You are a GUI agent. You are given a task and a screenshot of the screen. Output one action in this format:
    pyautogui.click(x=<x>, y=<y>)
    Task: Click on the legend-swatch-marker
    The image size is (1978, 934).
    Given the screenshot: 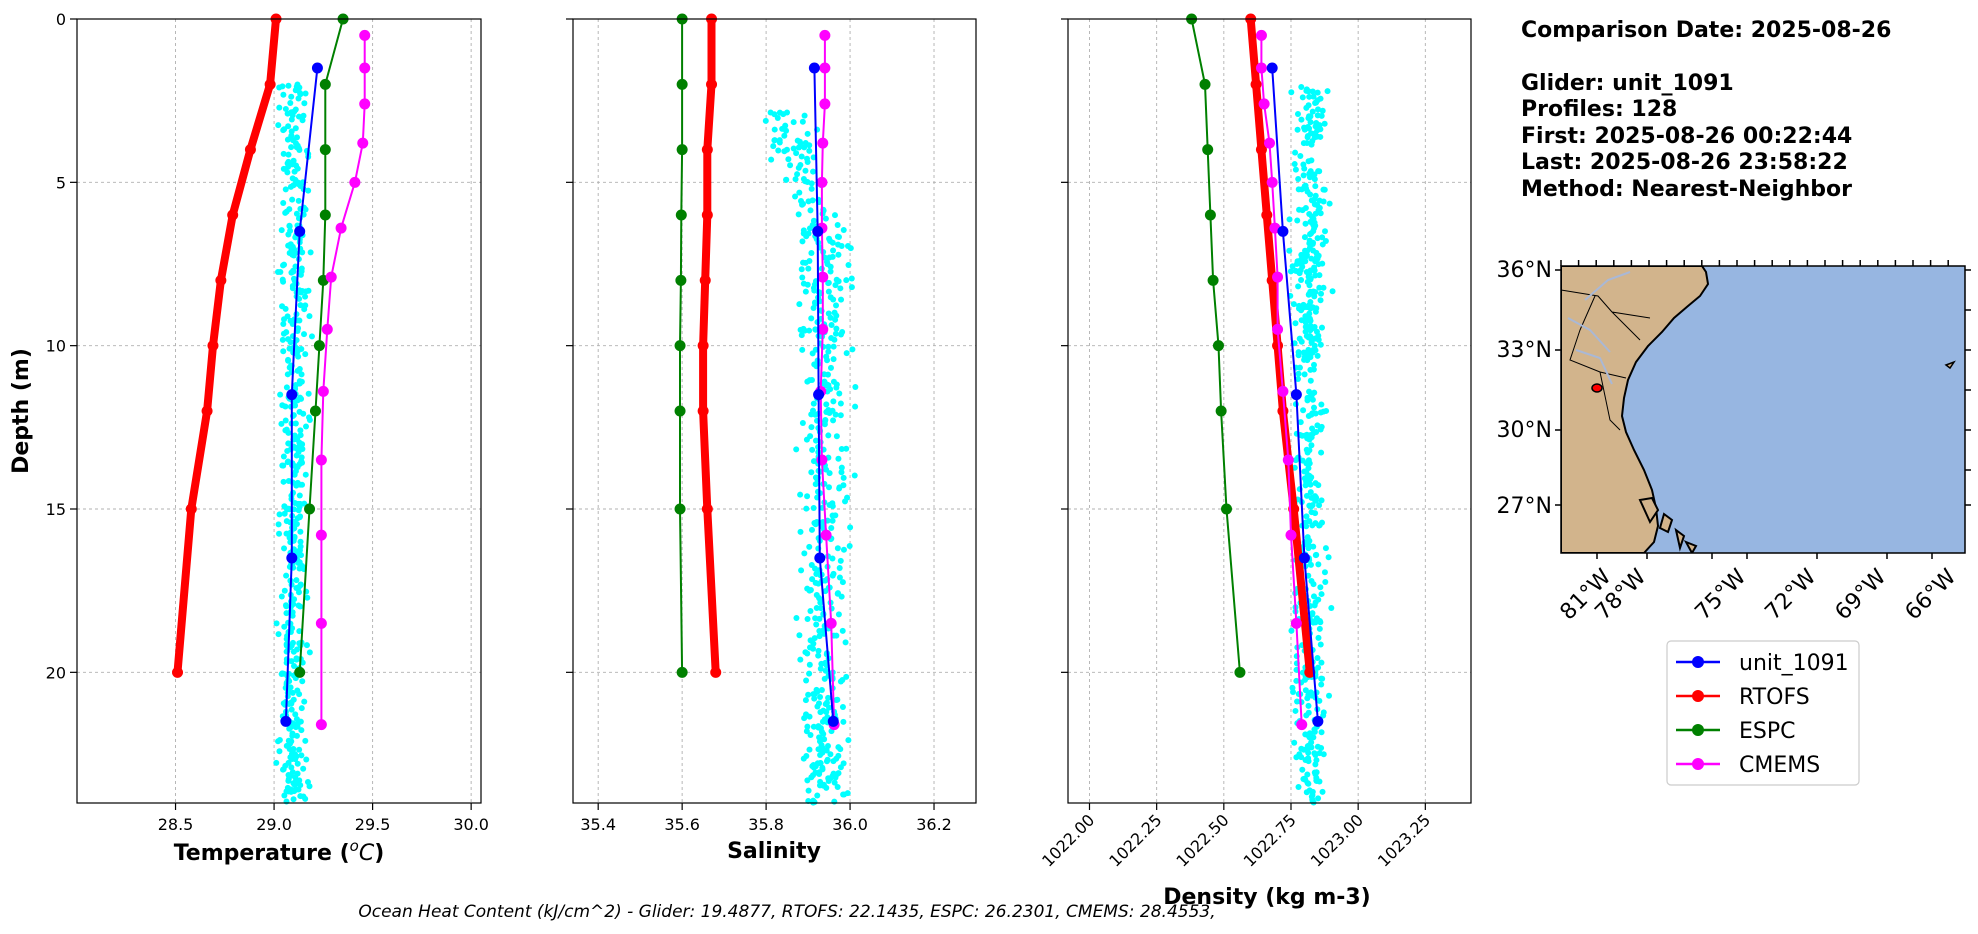 What is the action you would take?
    pyautogui.click(x=1698, y=662)
    